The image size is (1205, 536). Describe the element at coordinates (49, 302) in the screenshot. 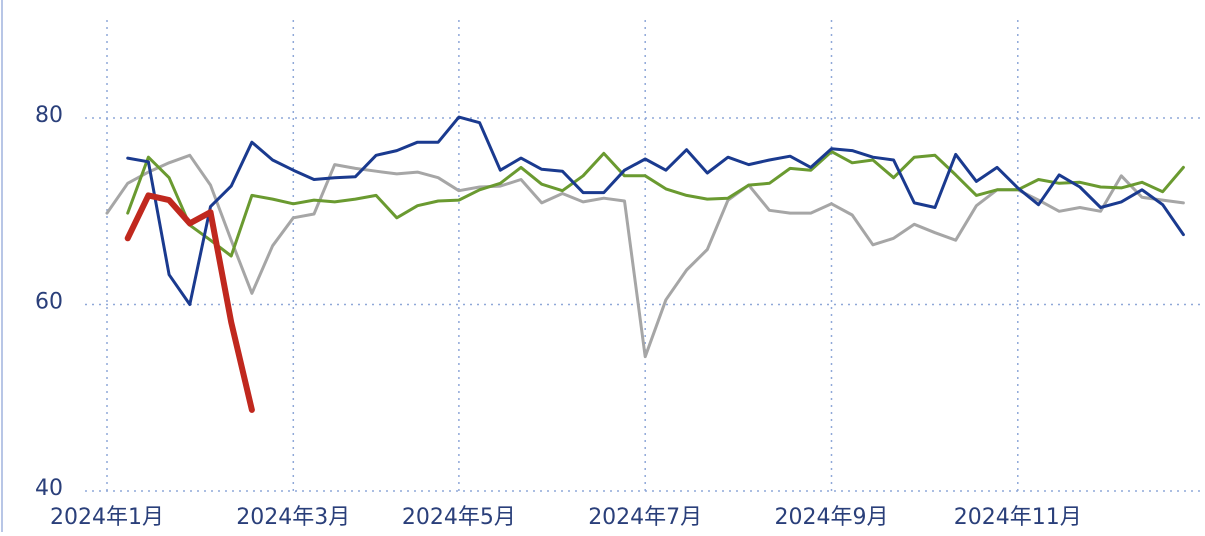

I see `y-tick-label: 60` at that location.